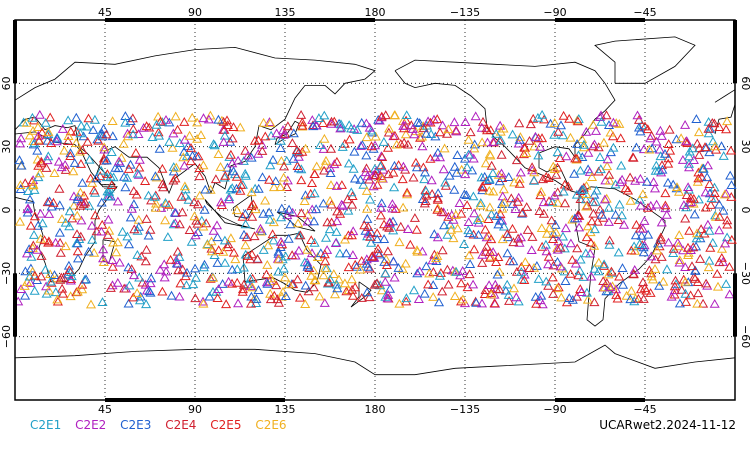  I want to click on right-lat-label: −60, so click(744, 336).